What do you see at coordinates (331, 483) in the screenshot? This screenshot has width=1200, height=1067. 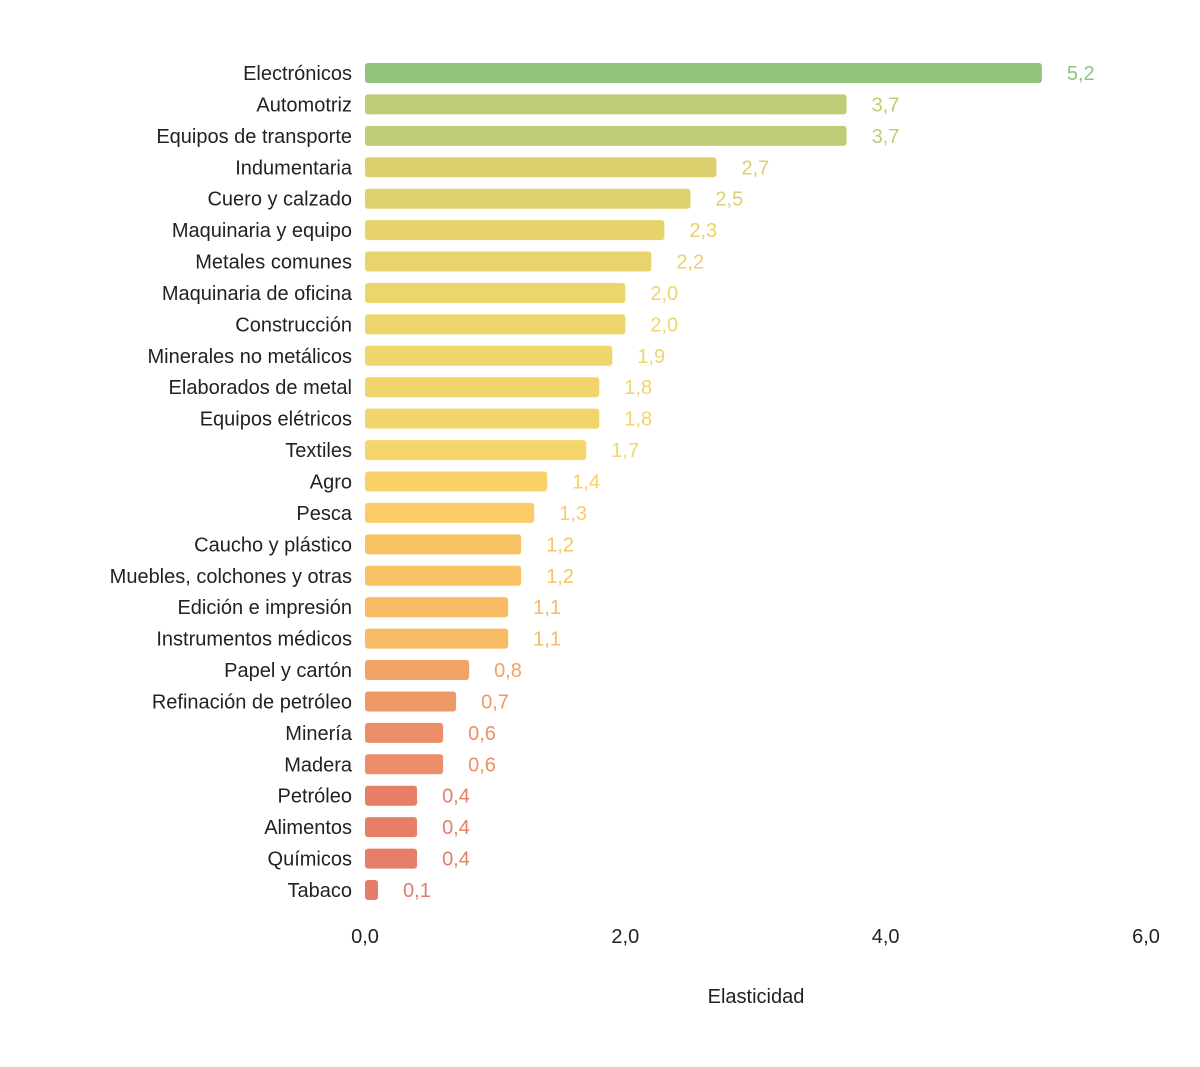 I see `category-label: Agro` at bounding box center [331, 483].